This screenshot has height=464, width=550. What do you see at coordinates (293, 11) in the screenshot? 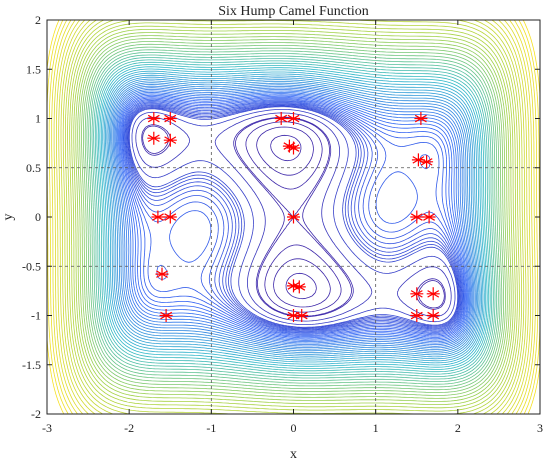
I see `chart-title: Six Hump Camel Function` at bounding box center [293, 11].